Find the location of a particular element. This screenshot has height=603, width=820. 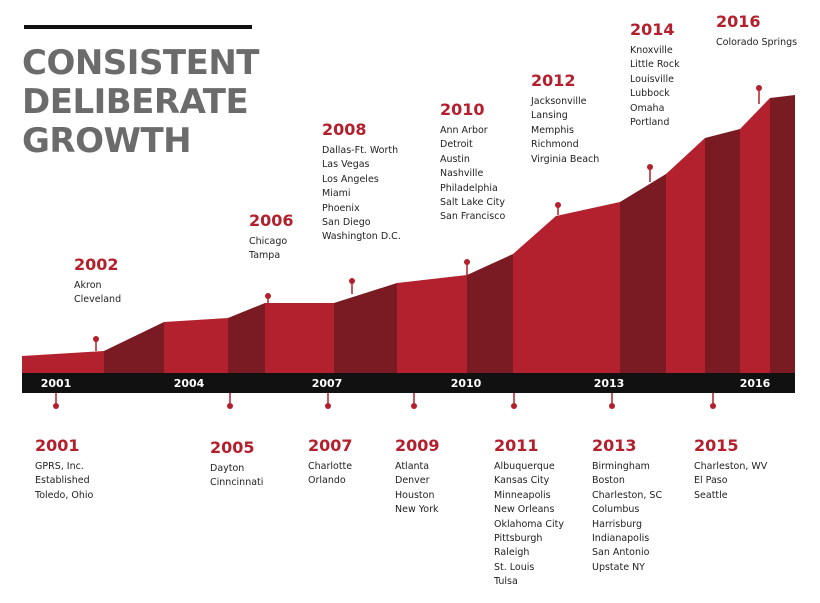

milestone-year: 2005 is located at coordinates (232, 447).